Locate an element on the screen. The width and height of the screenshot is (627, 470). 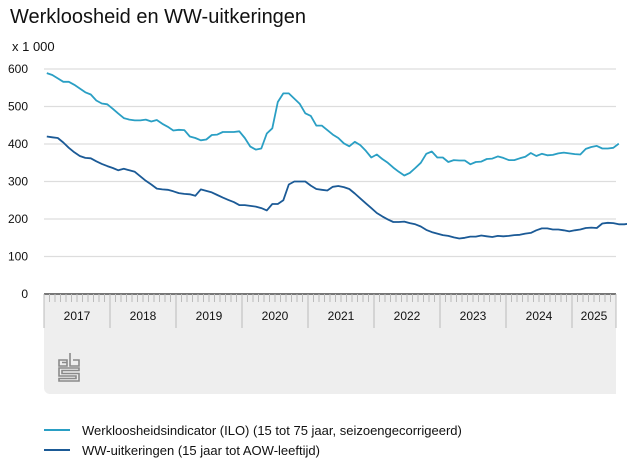
logo-panel is located at coordinates (330, 362).